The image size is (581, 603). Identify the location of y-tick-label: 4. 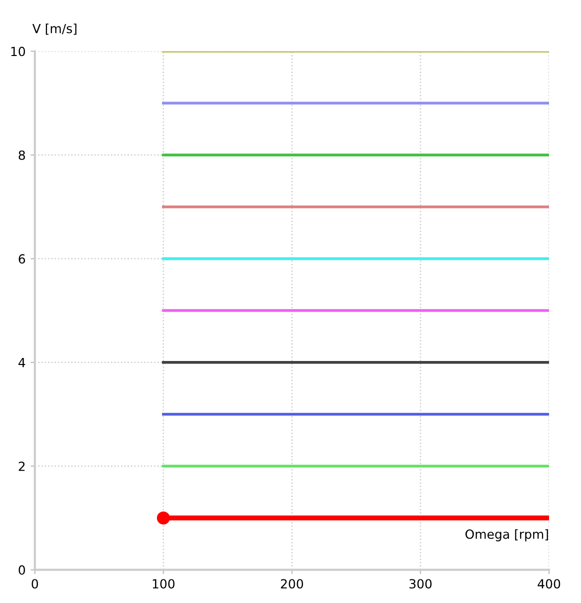
(22, 363).